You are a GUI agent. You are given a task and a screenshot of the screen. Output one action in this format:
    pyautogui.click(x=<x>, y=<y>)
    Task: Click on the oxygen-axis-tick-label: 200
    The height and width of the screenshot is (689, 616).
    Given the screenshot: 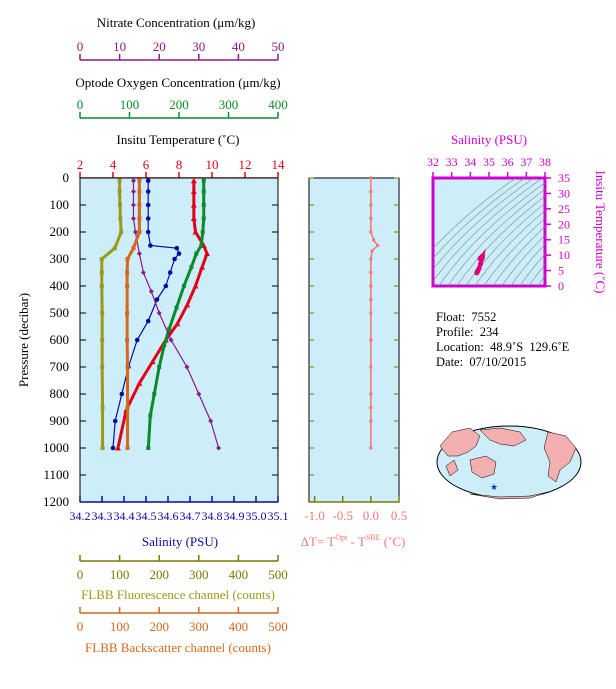 What is the action you would take?
    pyautogui.click(x=179, y=104)
    